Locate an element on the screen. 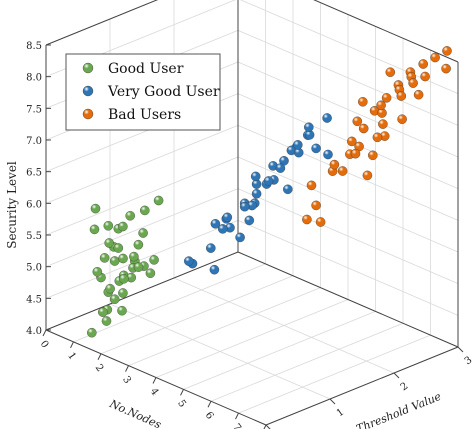  x-tick-label: 7 is located at coordinates (236, 425).